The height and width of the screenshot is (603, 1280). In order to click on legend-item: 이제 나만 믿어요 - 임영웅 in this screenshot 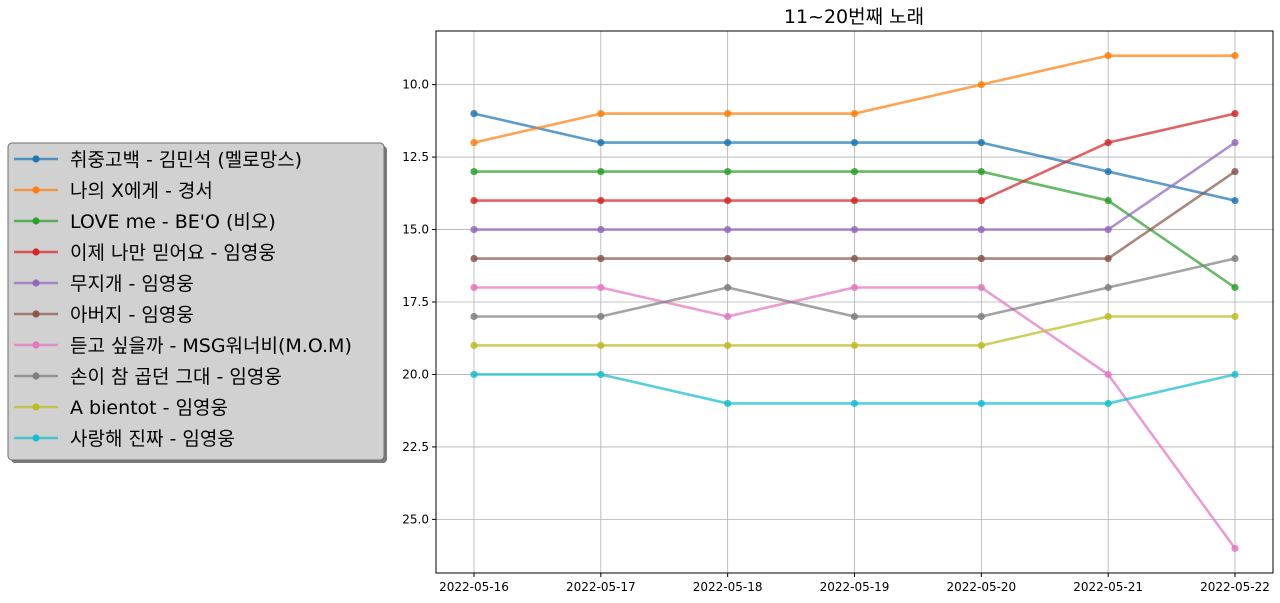, I will do `click(145, 253)`.